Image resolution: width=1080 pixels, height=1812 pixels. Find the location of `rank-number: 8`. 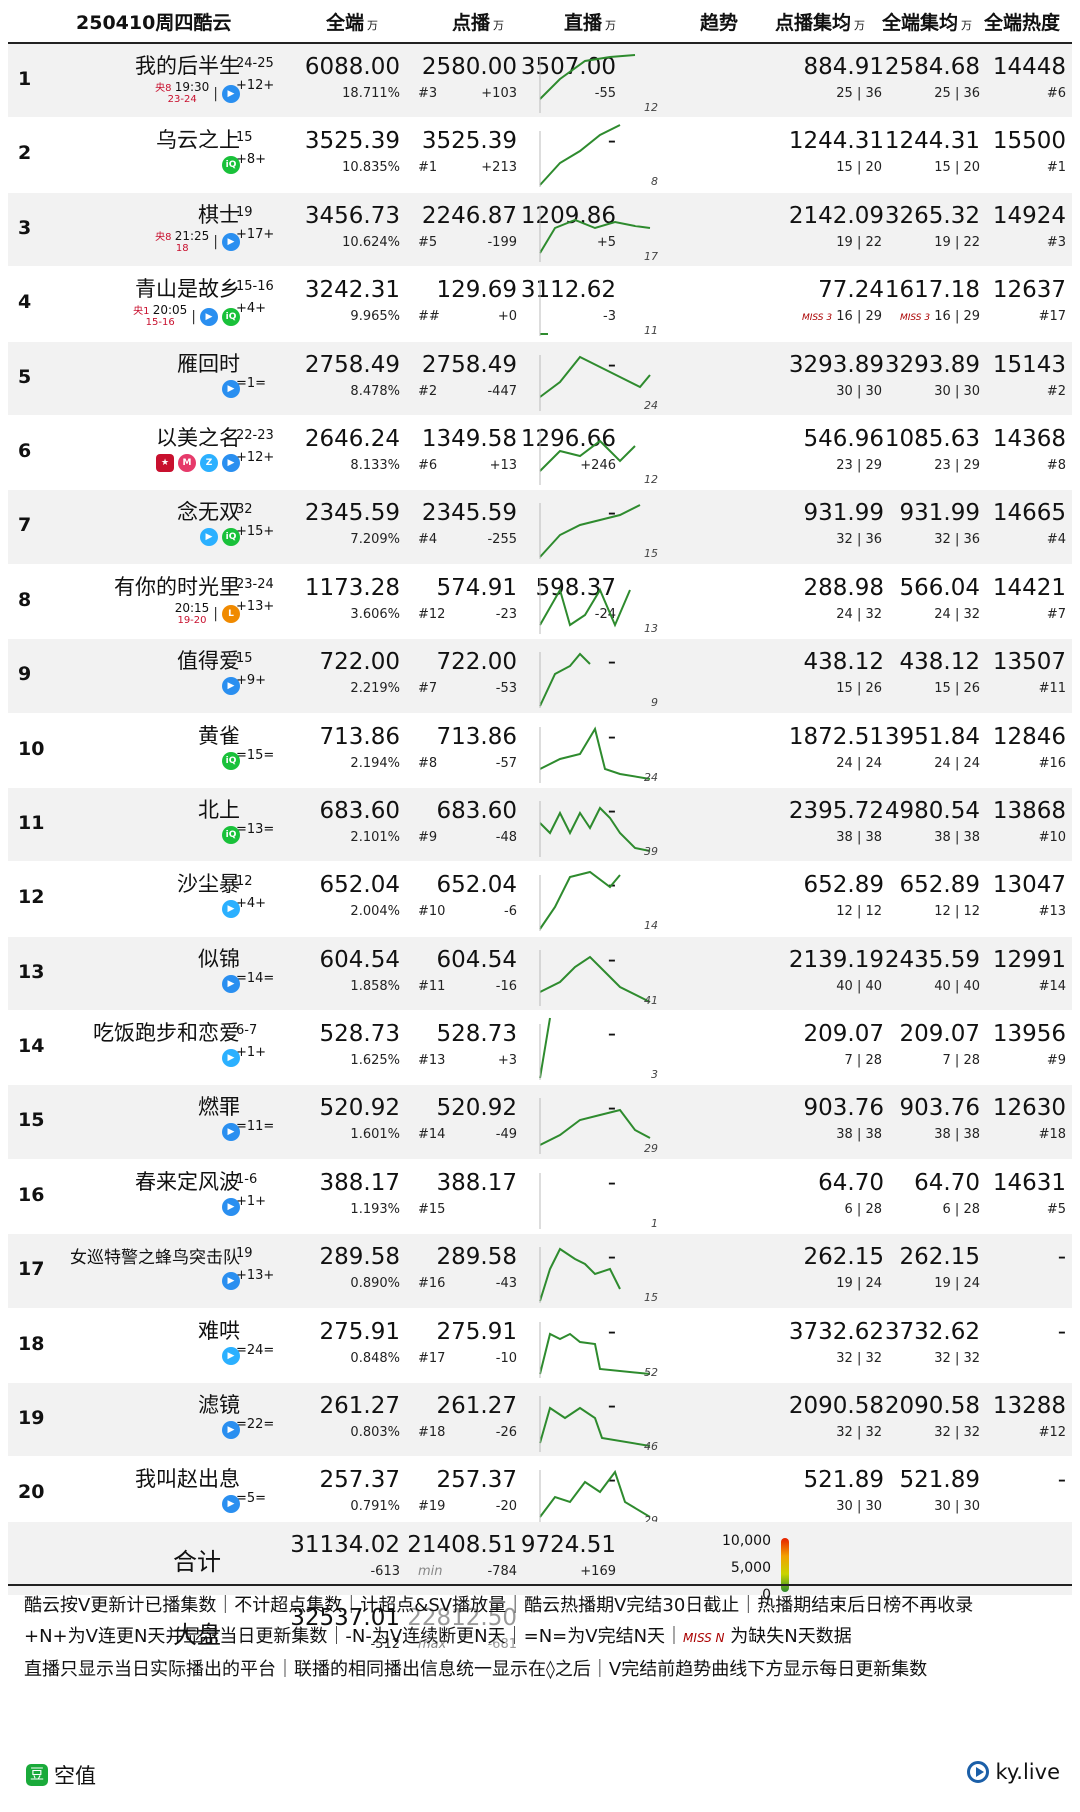

rank-number: 8 is located at coordinates (25, 599).